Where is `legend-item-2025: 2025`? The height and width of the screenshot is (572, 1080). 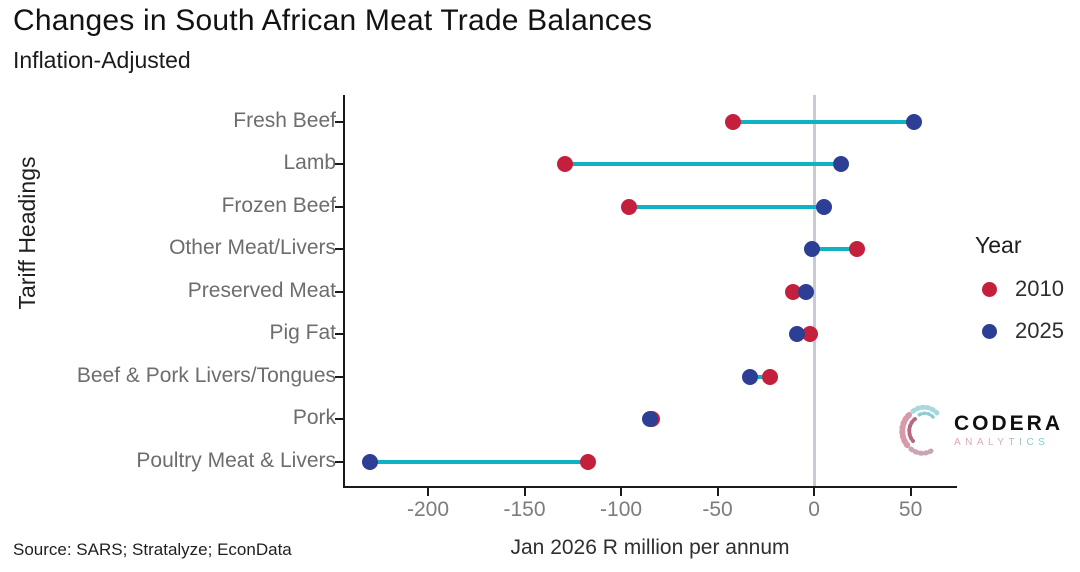 legend-item-2025: 2025 is located at coordinates (1025, 330).